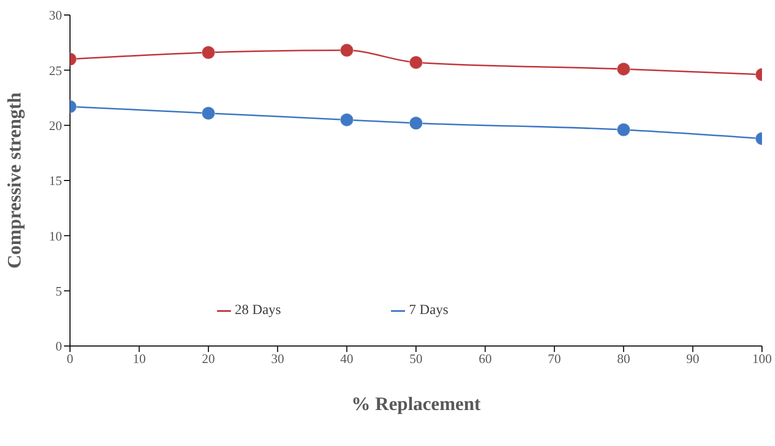  Describe the element at coordinates (416, 358) in the screenshot. I see `x-tick-label: 50` at that location.